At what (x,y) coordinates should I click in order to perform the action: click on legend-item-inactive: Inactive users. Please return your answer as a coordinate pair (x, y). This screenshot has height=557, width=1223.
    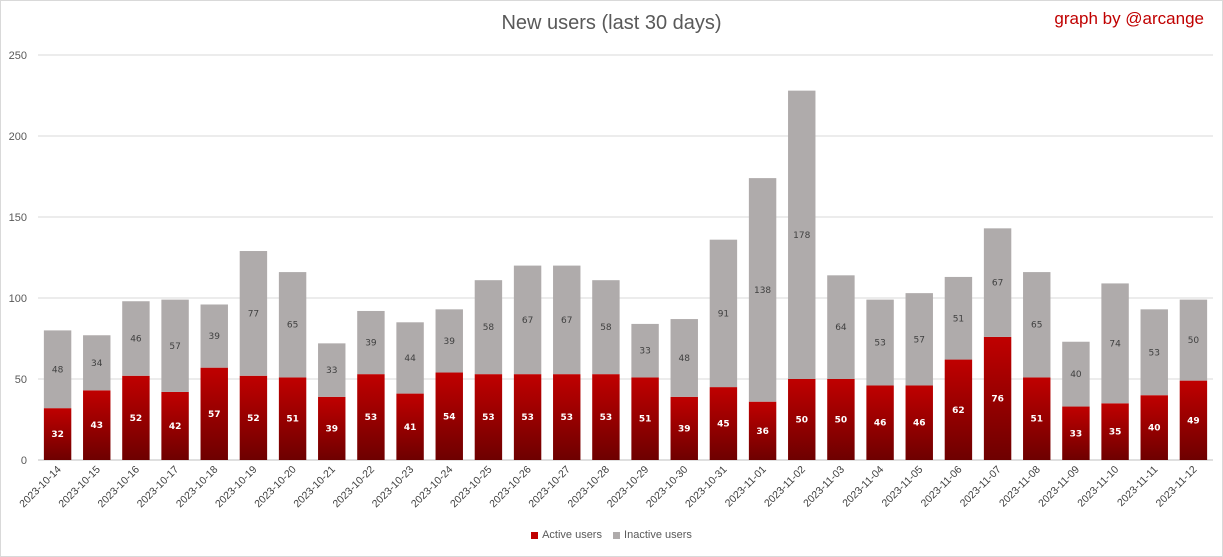
    Looking at the image, I should click on (652, 535).